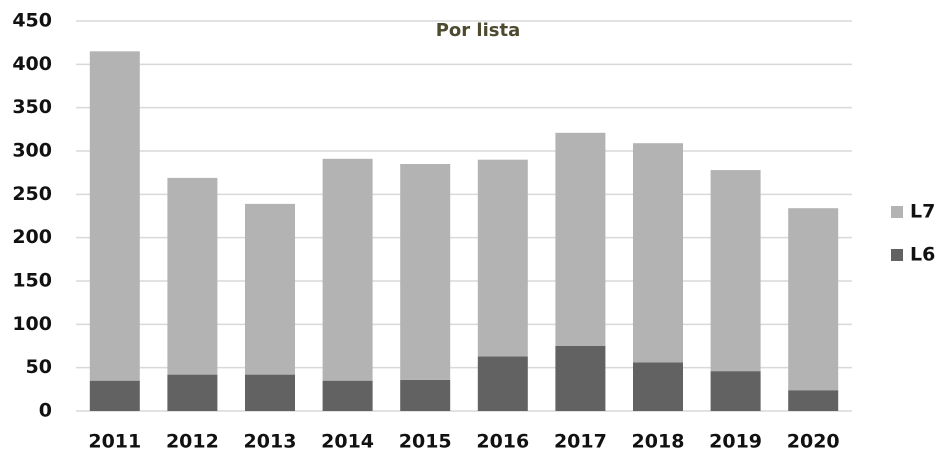 The width and height of the screenshot is (943, 453). Describe the element at coordinates (39, 367) in the screenshot. I see `y-tick-label: 50` at that location.